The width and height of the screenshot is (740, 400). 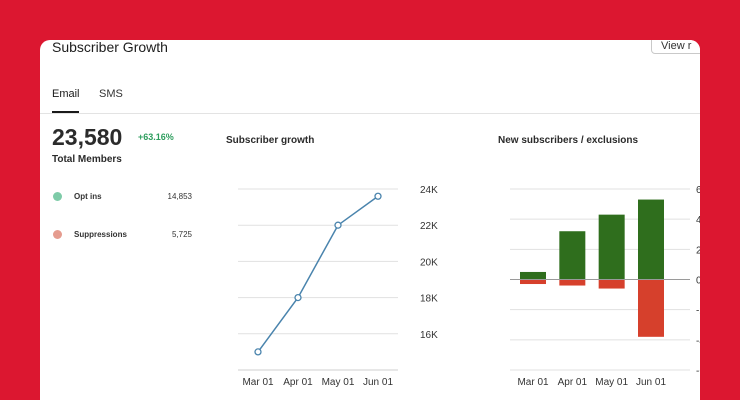 I want to click on bar-chart-ytick-label: -6, so click(x=698, y=371).